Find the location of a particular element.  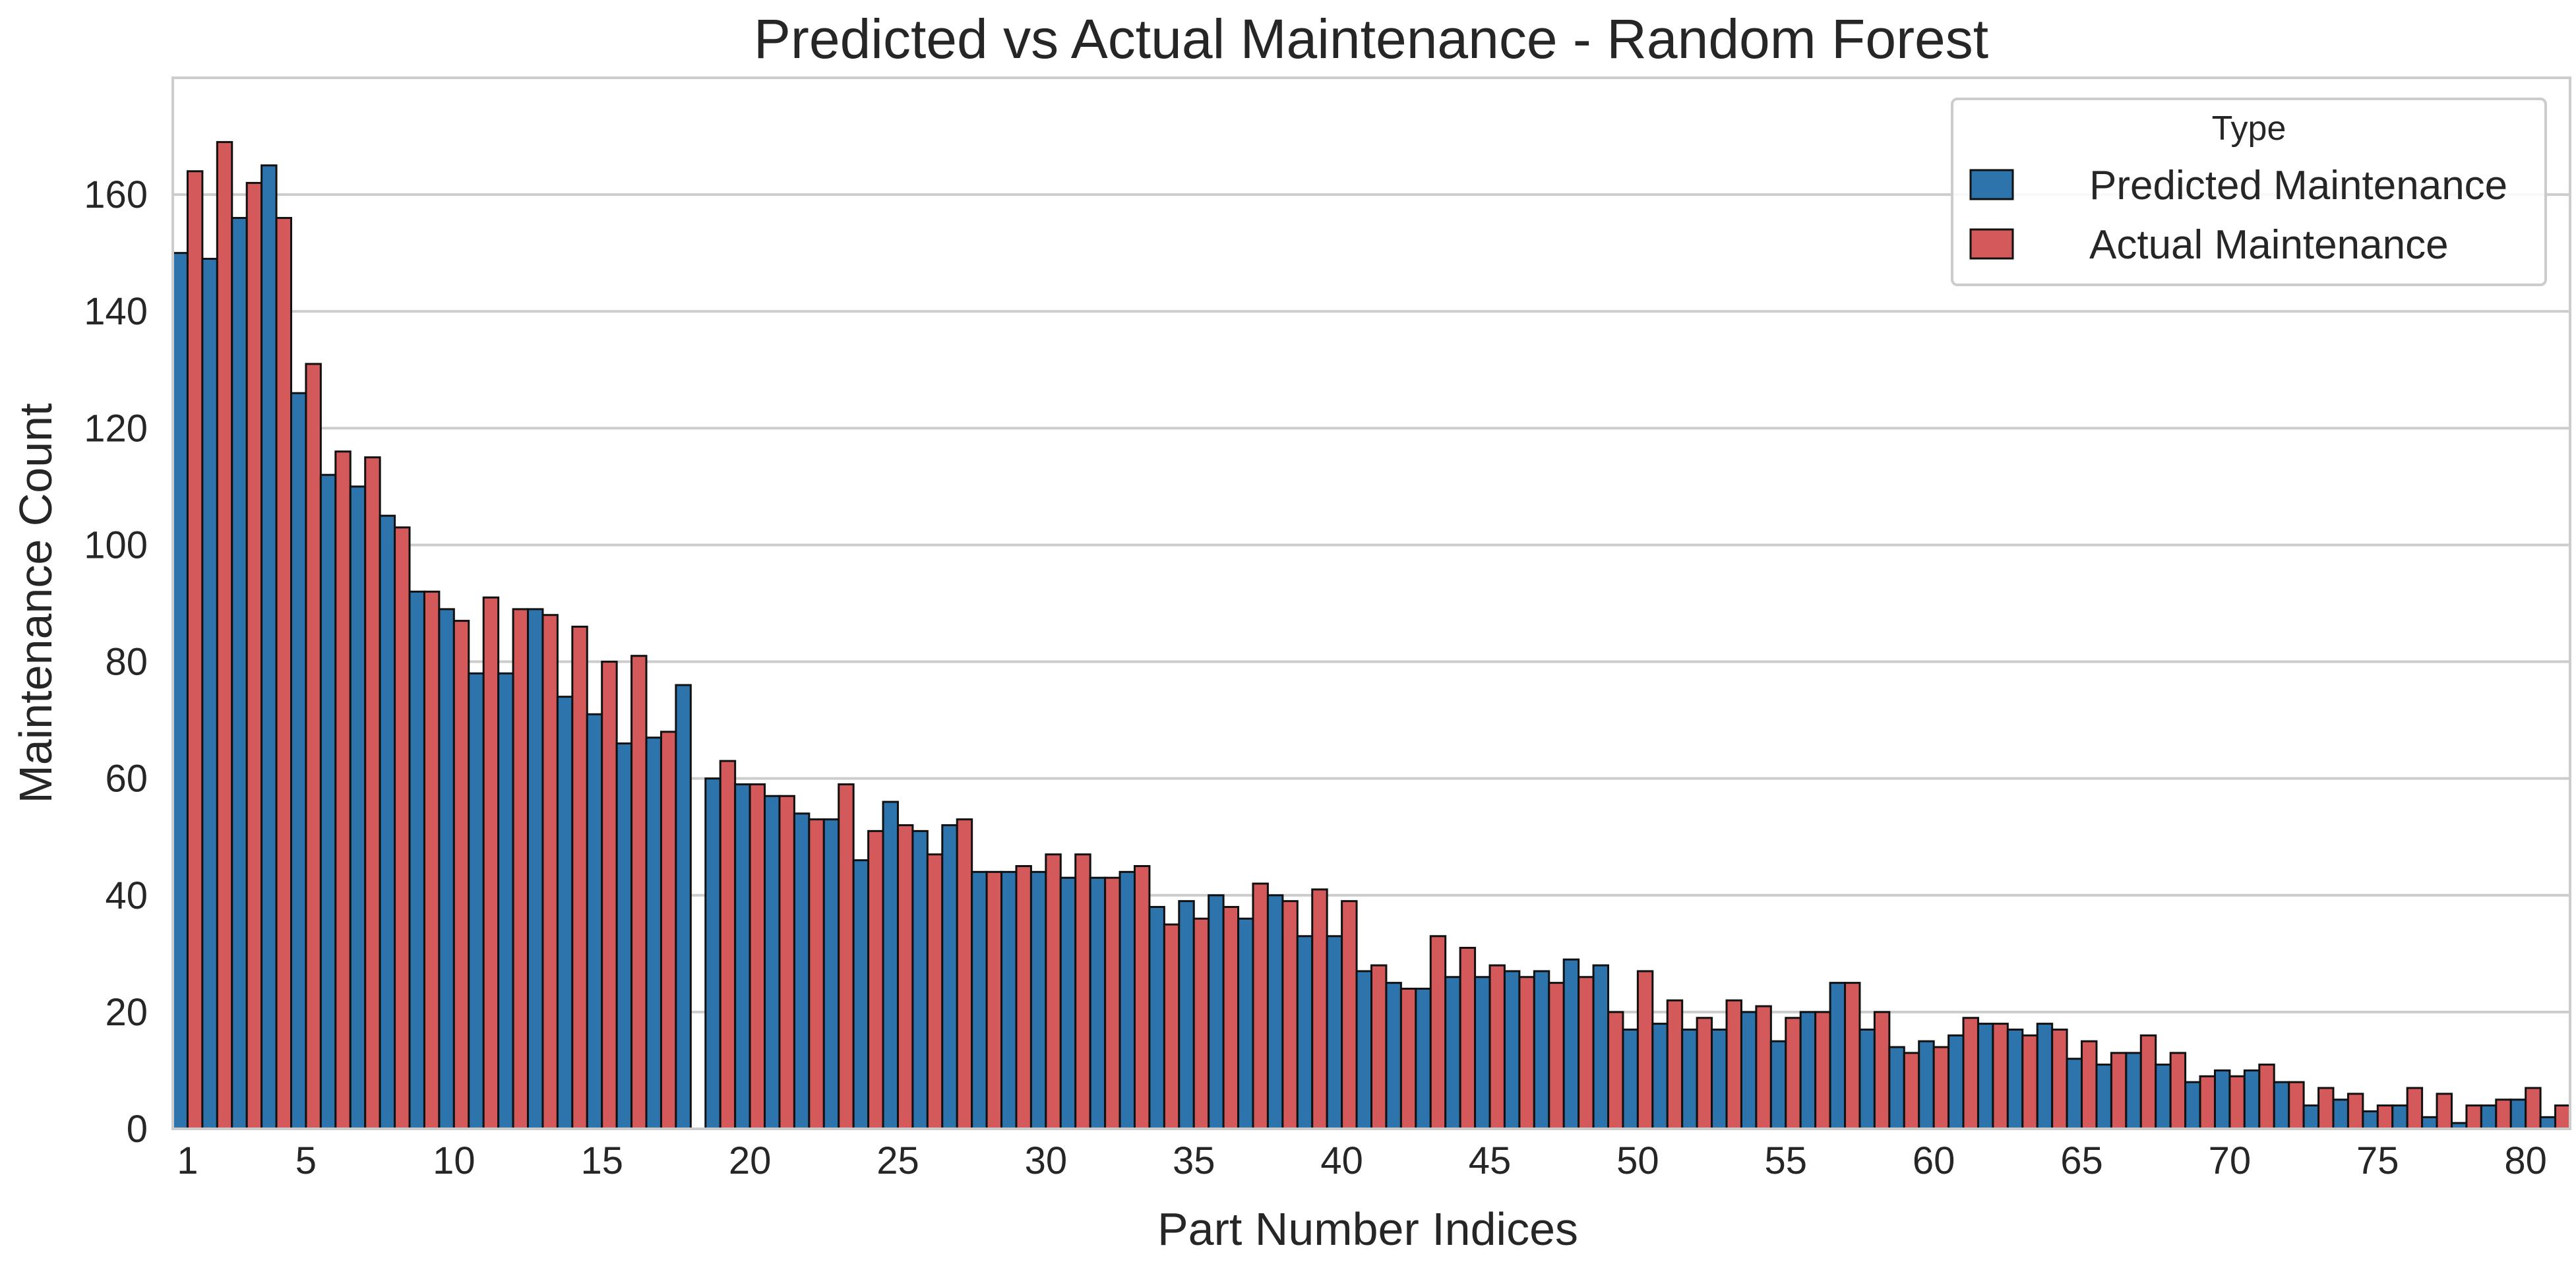

x-tick-label: 75 is located at coordinates (2377, 1160).